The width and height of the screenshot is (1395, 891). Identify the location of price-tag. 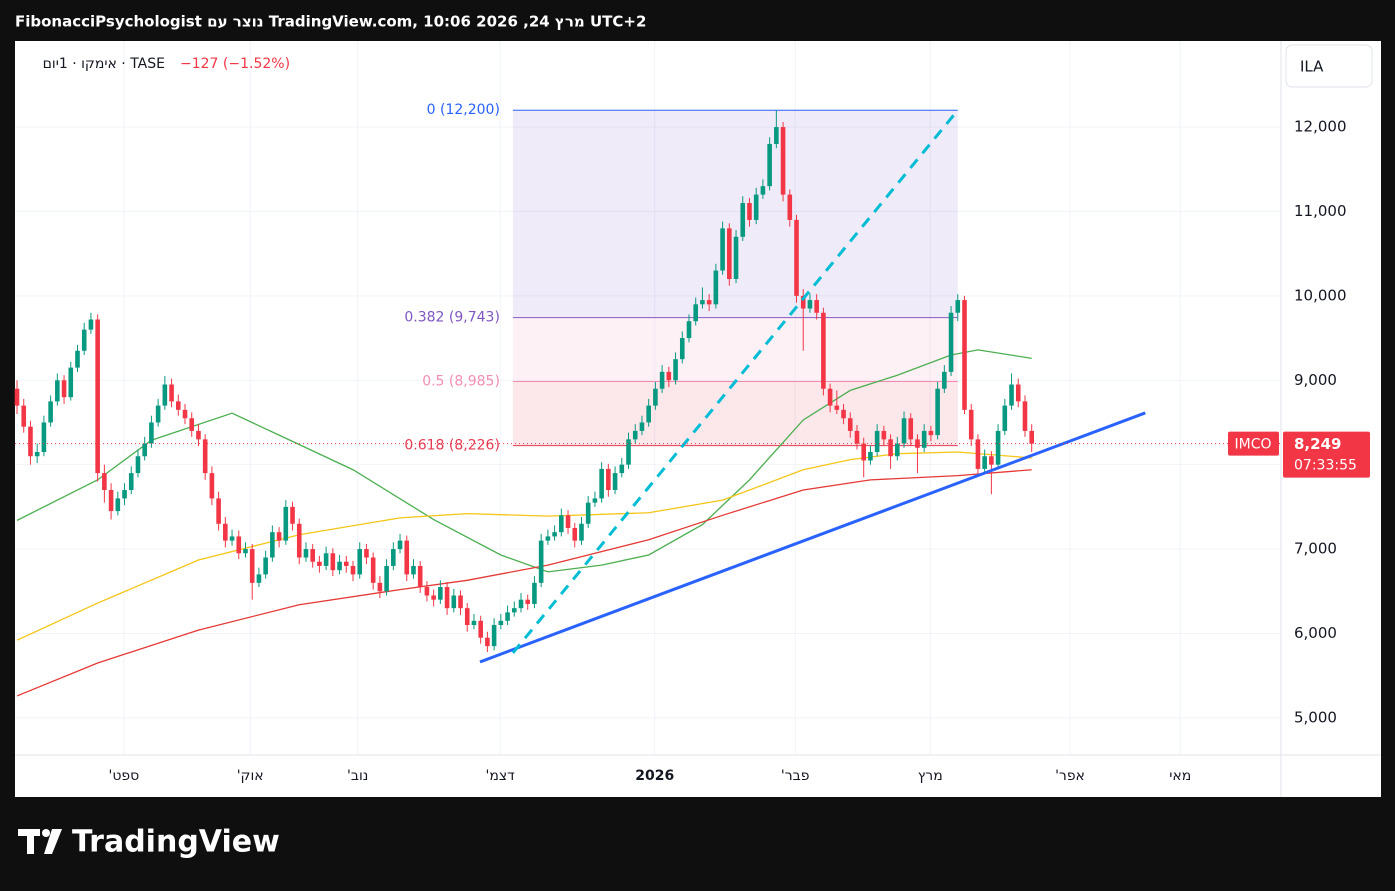
(1326, 454).